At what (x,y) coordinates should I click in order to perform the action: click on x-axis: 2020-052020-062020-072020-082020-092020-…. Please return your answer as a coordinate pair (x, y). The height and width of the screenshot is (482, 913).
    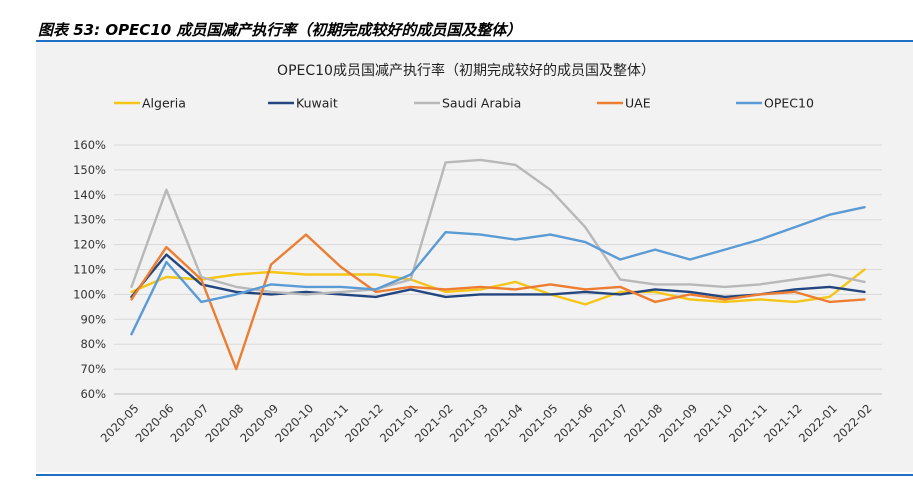
    Looking at the image, I should click on (490, 419).